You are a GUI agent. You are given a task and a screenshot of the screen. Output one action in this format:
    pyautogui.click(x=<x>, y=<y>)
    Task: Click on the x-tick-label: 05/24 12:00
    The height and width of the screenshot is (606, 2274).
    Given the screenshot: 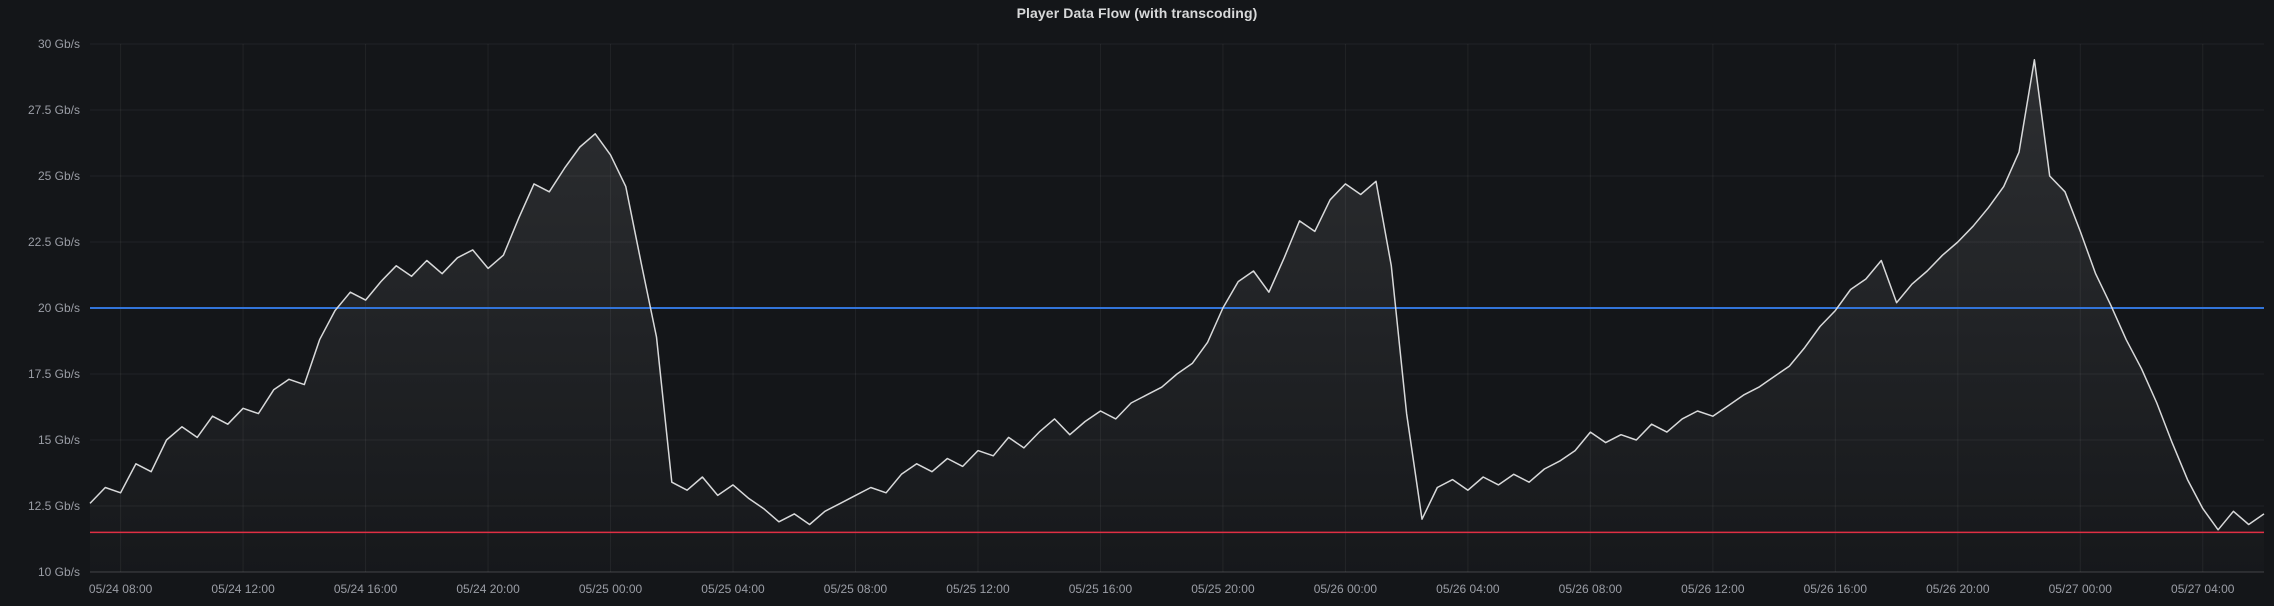 What is the action you would take?
    pyautogui.click(x=243, y=589)
    